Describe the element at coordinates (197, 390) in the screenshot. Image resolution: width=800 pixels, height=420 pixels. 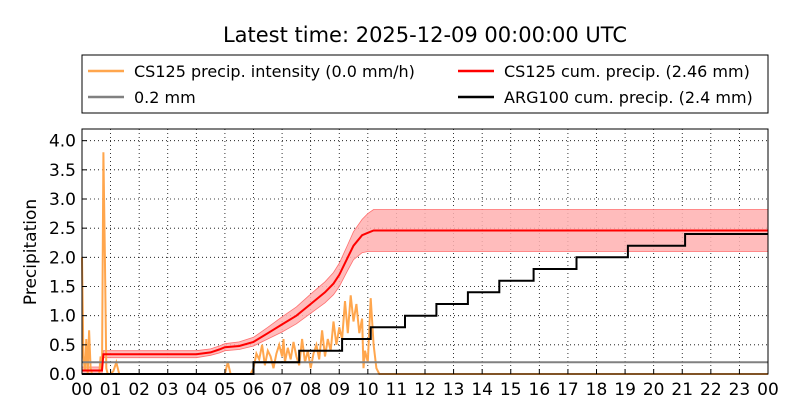
I see `x-tick-label: 04` at that location.